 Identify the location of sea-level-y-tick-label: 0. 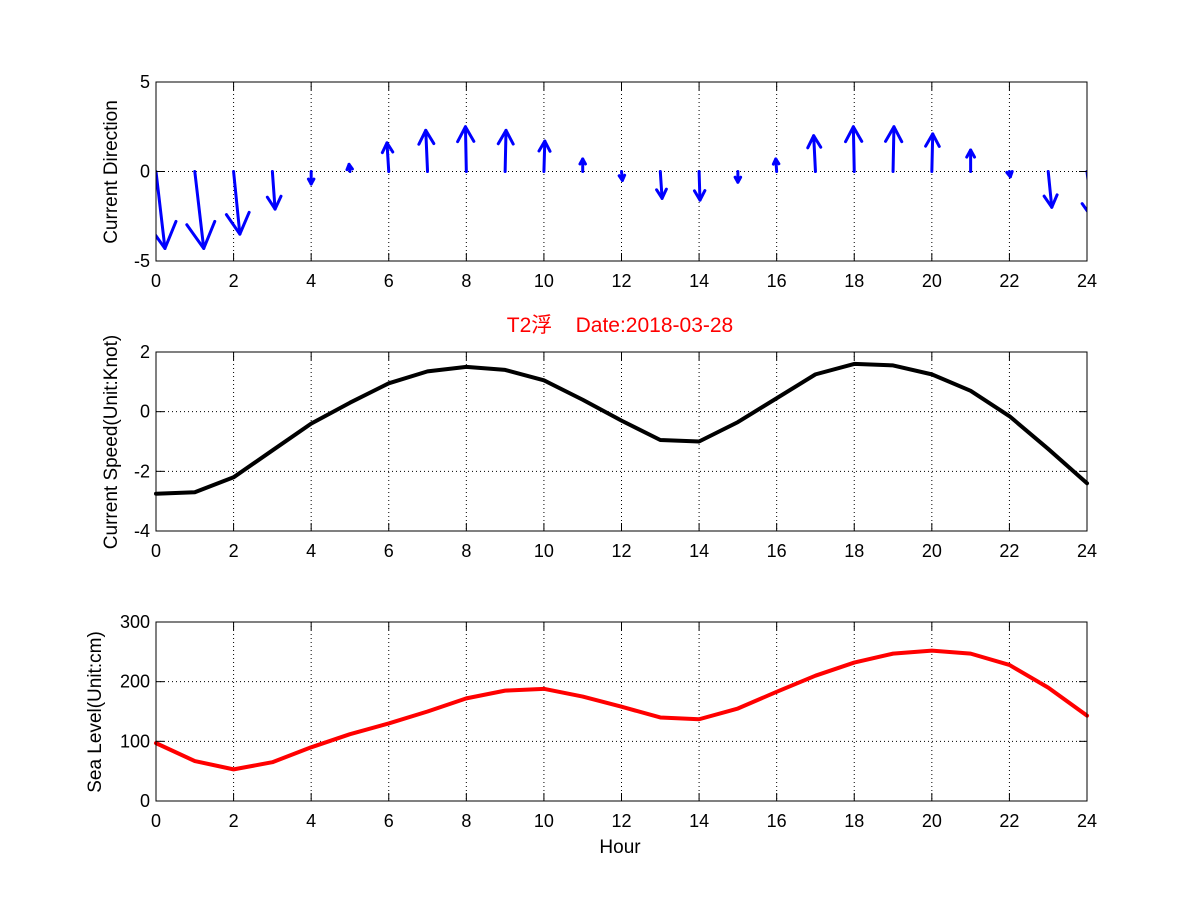
(145, 801).